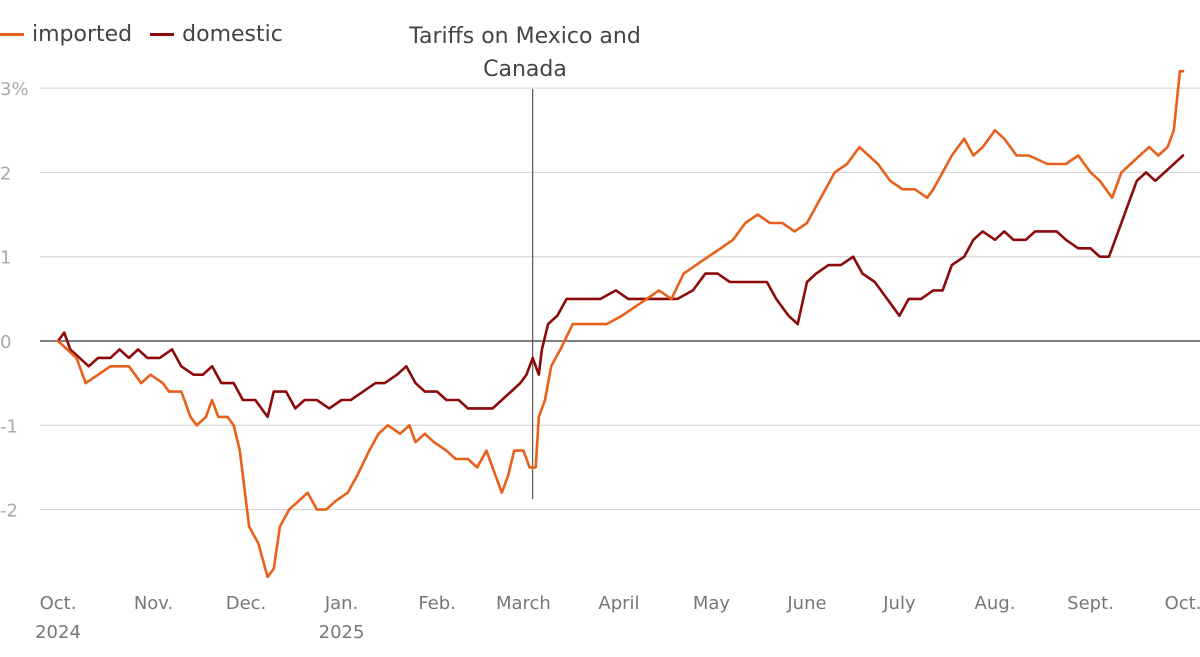 Image resolution: width=1200 pixels, height=657 pixels. I want to click on y-tick-label: 0, so click(5, 342).